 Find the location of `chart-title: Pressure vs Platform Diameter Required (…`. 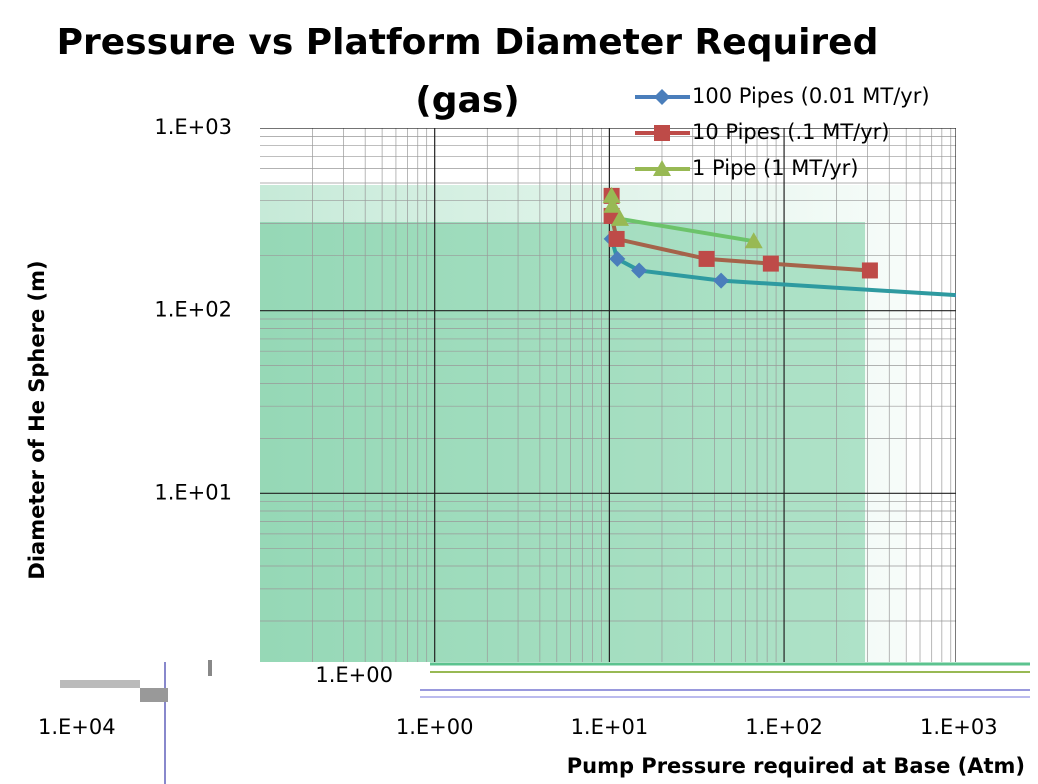

chart-title: Pressure vs Platform Diameter Required (… is located at coordinates (467, 71).